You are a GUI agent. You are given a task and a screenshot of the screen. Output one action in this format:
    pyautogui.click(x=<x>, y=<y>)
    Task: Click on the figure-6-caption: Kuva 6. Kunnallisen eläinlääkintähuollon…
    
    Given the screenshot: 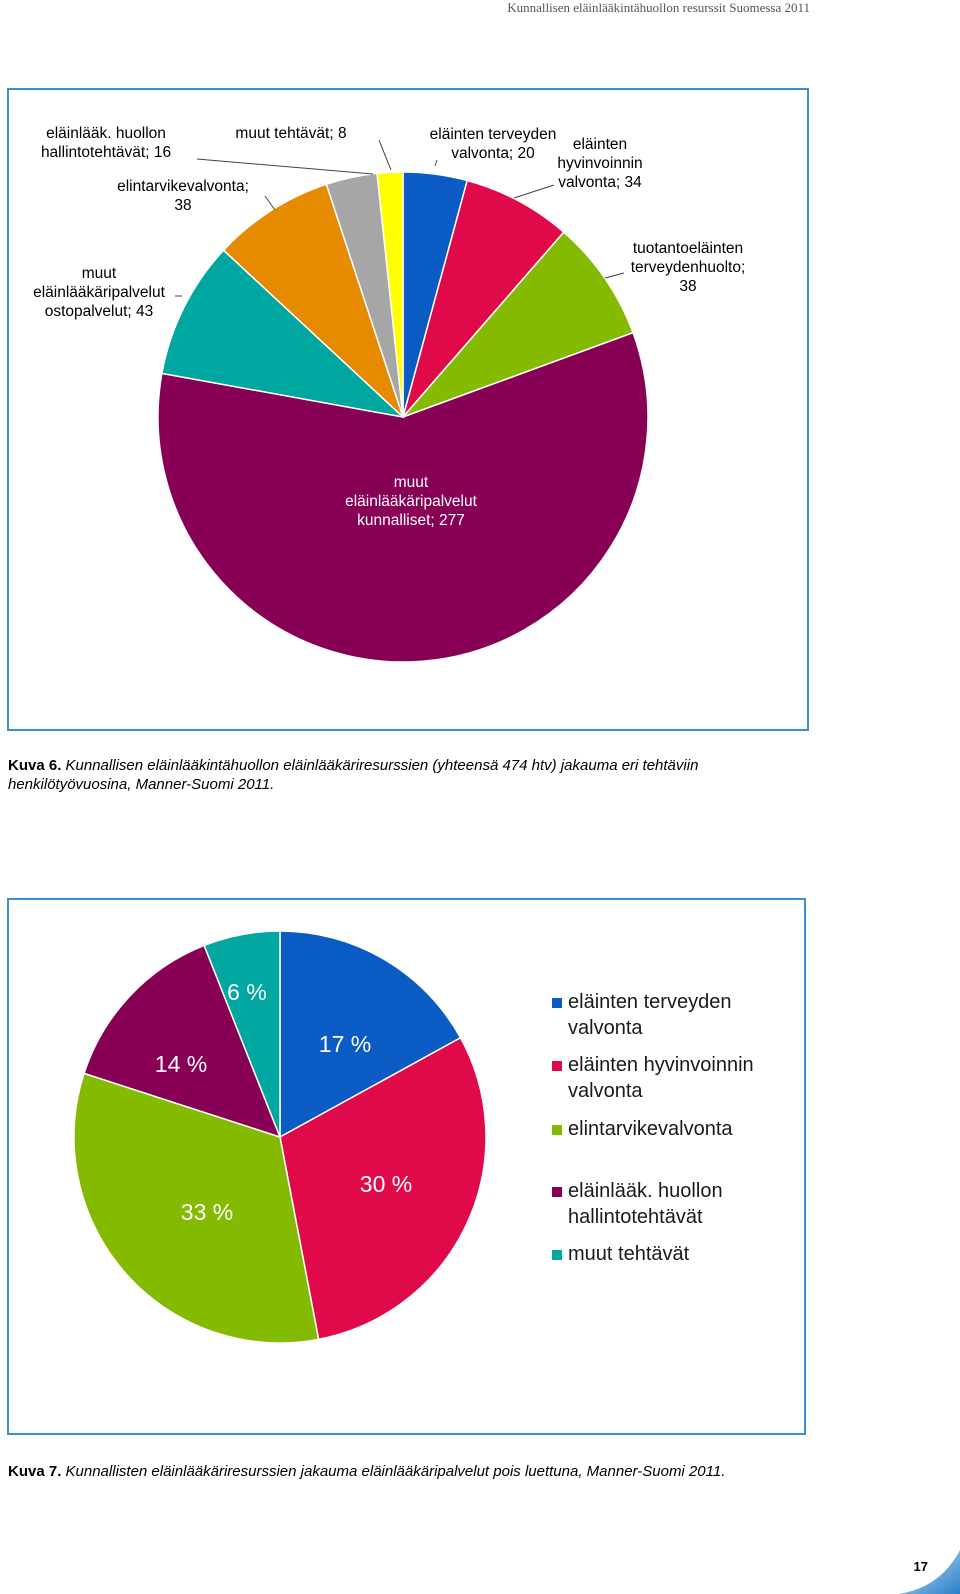 What is the action you would take?
    pyautogui.click(x=403, y=775)
    